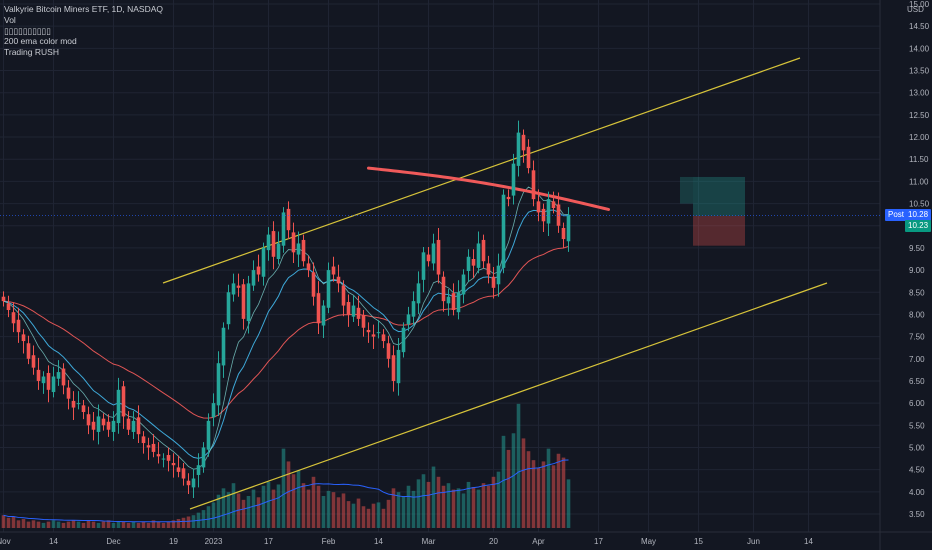  Describe the element at coordinates (919, 48) in the screenshot. I see `price-tick-label: 14.00` at that location.